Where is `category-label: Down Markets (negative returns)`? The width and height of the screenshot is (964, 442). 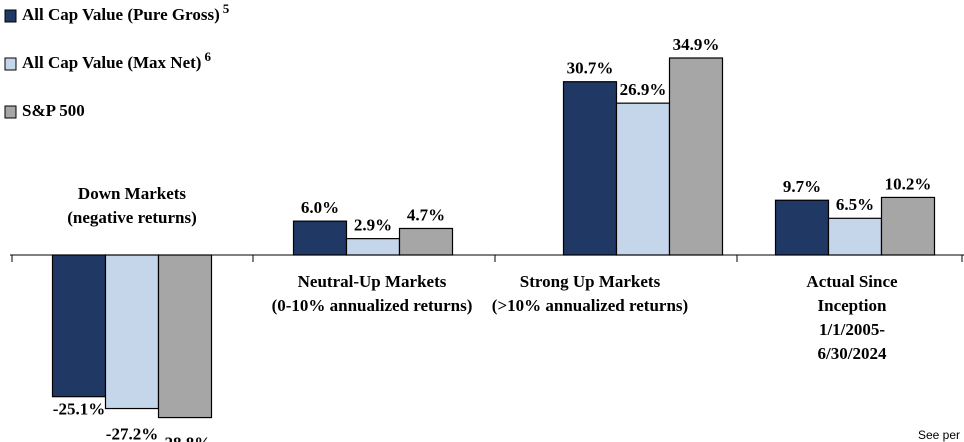 category-label: Down Markets (negative returns) is located at coordinates (132, 205).